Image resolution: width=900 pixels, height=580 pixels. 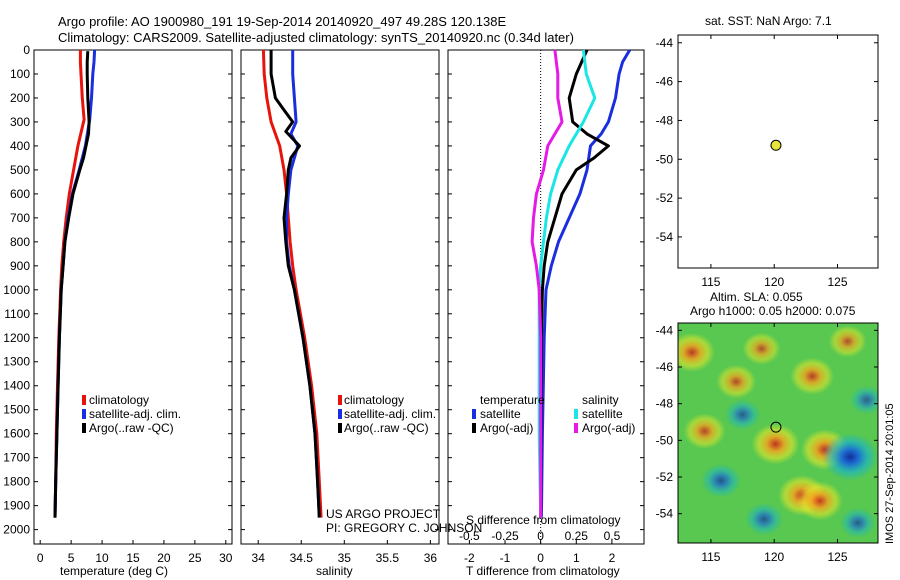 I want to click on legend-swatch-s-argo, so click(x=576, y=428).